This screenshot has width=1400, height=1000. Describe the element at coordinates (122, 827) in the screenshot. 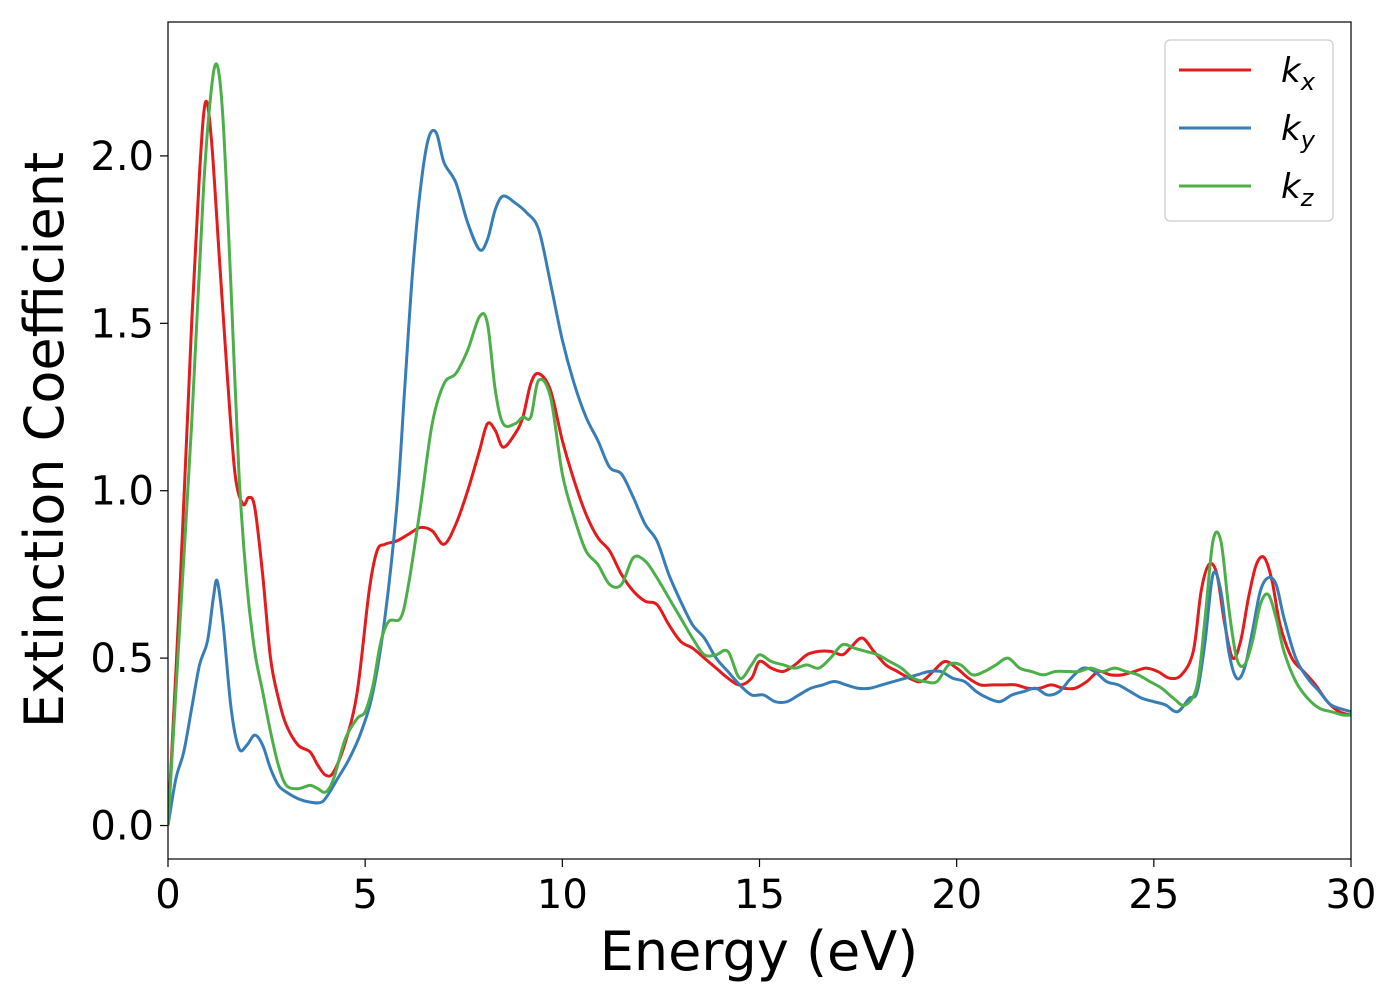

I see `y-tick-label: 0.0` at that location.